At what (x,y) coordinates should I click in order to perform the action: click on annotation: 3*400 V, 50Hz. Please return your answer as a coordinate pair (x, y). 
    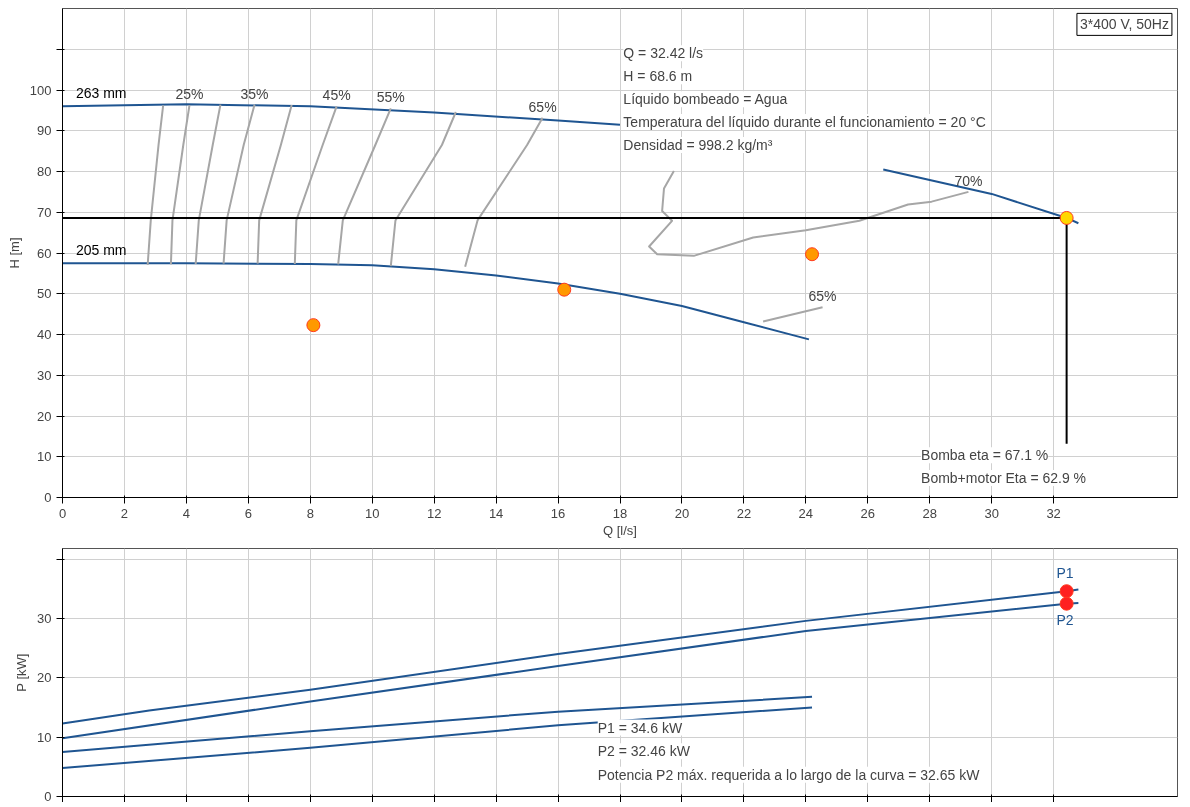
    Looking at the image, I should click on (1124, 24).